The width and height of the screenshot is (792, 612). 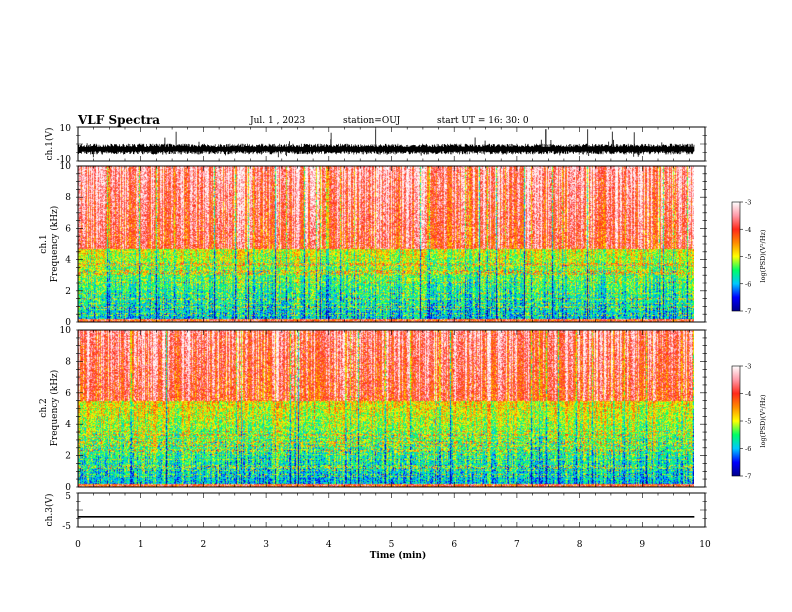 I want to click on ch2-colorbar-tick-label: -5, so click(x=748, y=422).